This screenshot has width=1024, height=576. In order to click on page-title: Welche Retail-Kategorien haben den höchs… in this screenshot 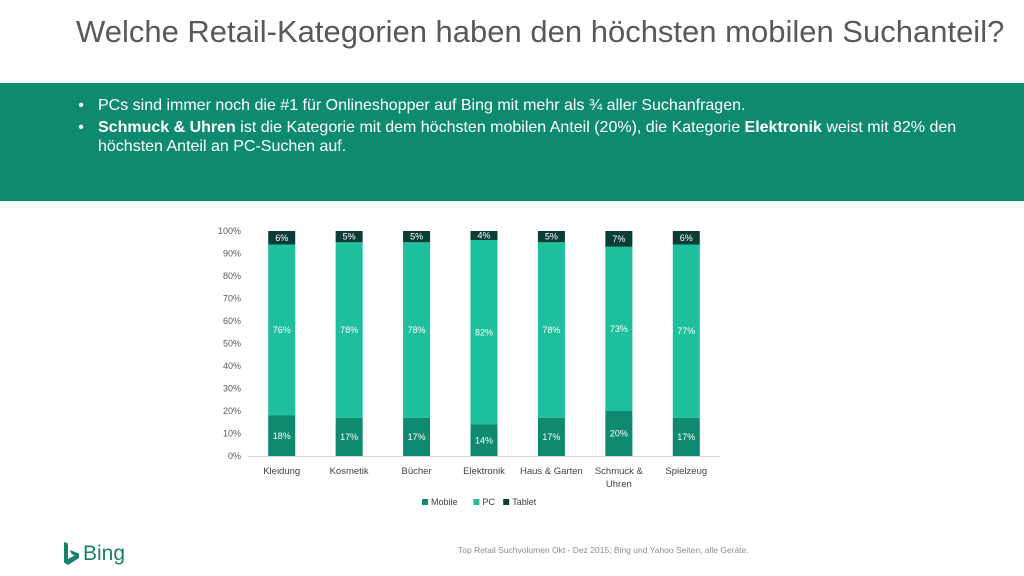, I will do `click(540, 31)`.